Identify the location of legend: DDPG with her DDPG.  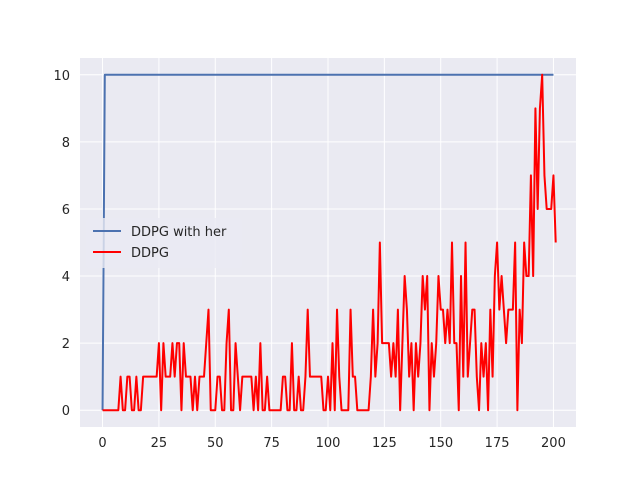
(164, 243).